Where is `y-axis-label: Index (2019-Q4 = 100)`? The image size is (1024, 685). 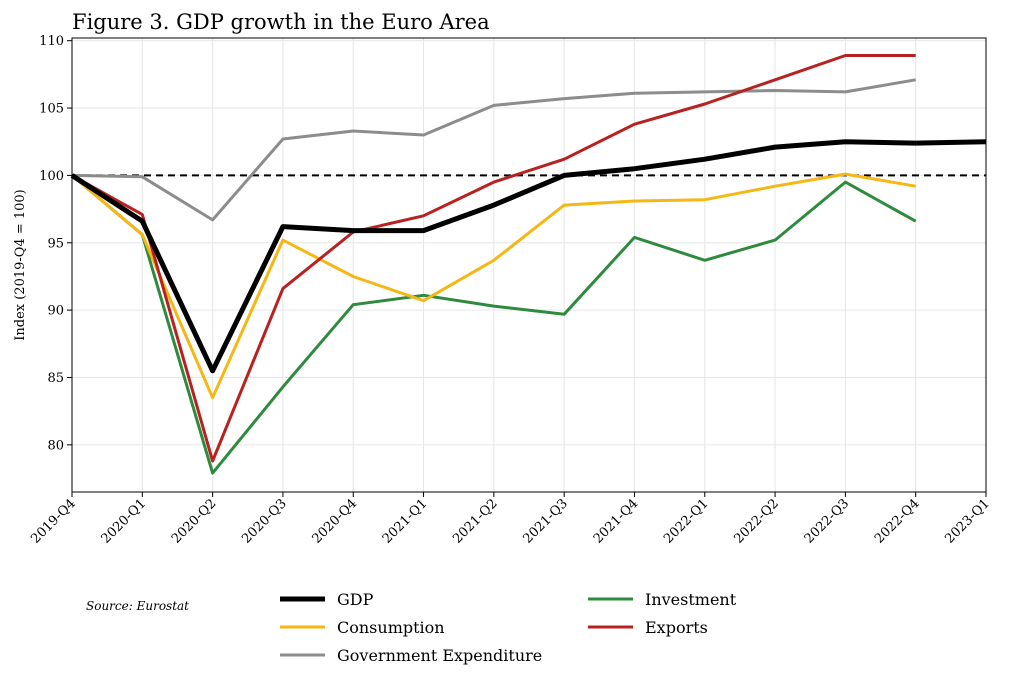 y-axis-label: Index (2019-Q4 = 100) is located at coordinates (20, 265).